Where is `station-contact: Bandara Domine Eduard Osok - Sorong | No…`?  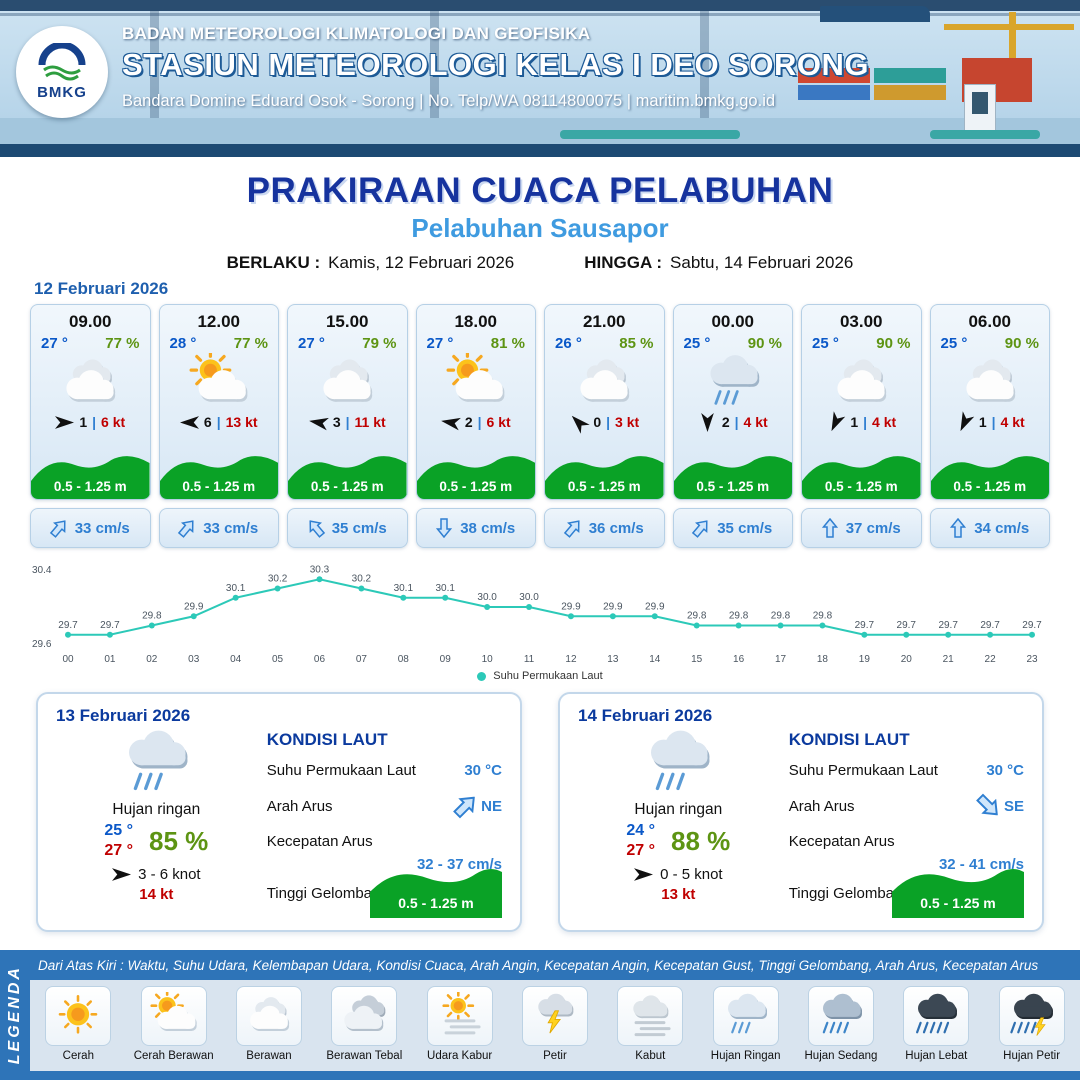 station-contact: Bandara Domine Eduard Osok - Sorong | No… is located at coordinates (449, 101).